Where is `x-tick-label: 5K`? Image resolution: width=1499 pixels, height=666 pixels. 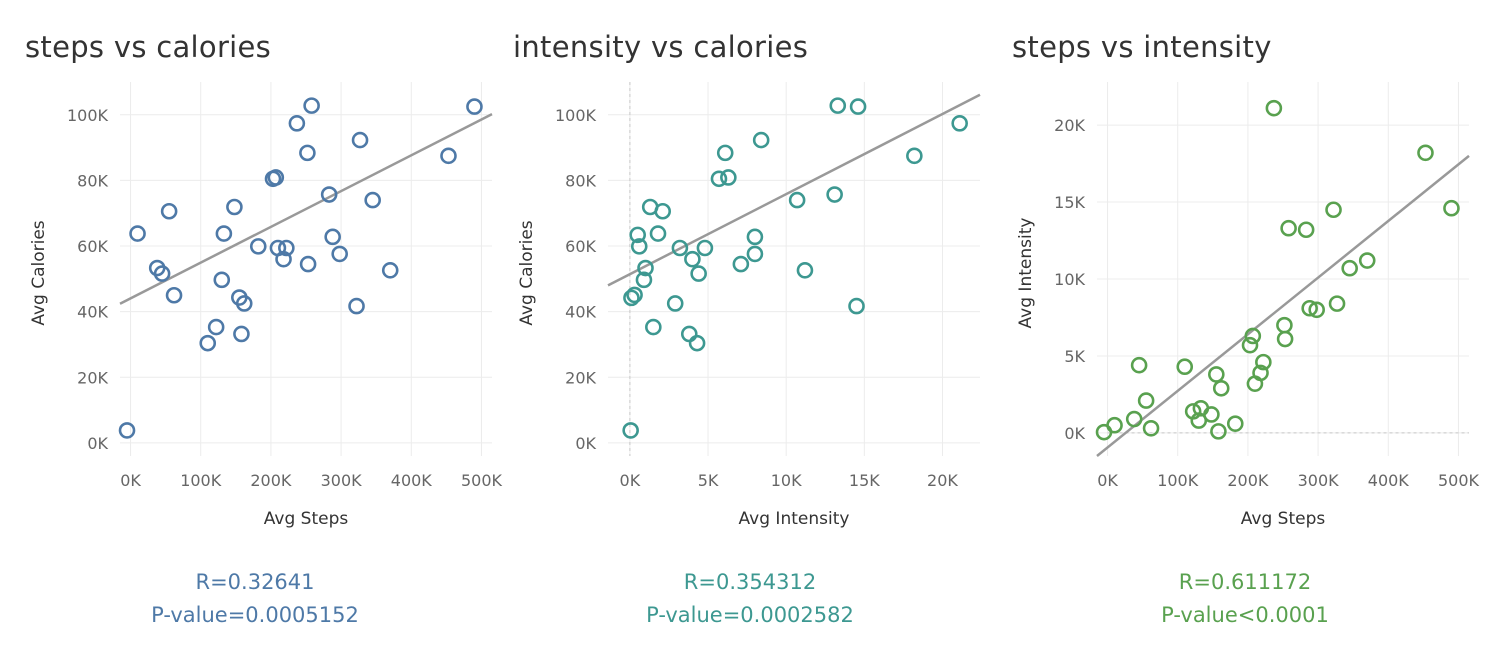 x-tick-label: 5K is located at coordinates (708, 480).